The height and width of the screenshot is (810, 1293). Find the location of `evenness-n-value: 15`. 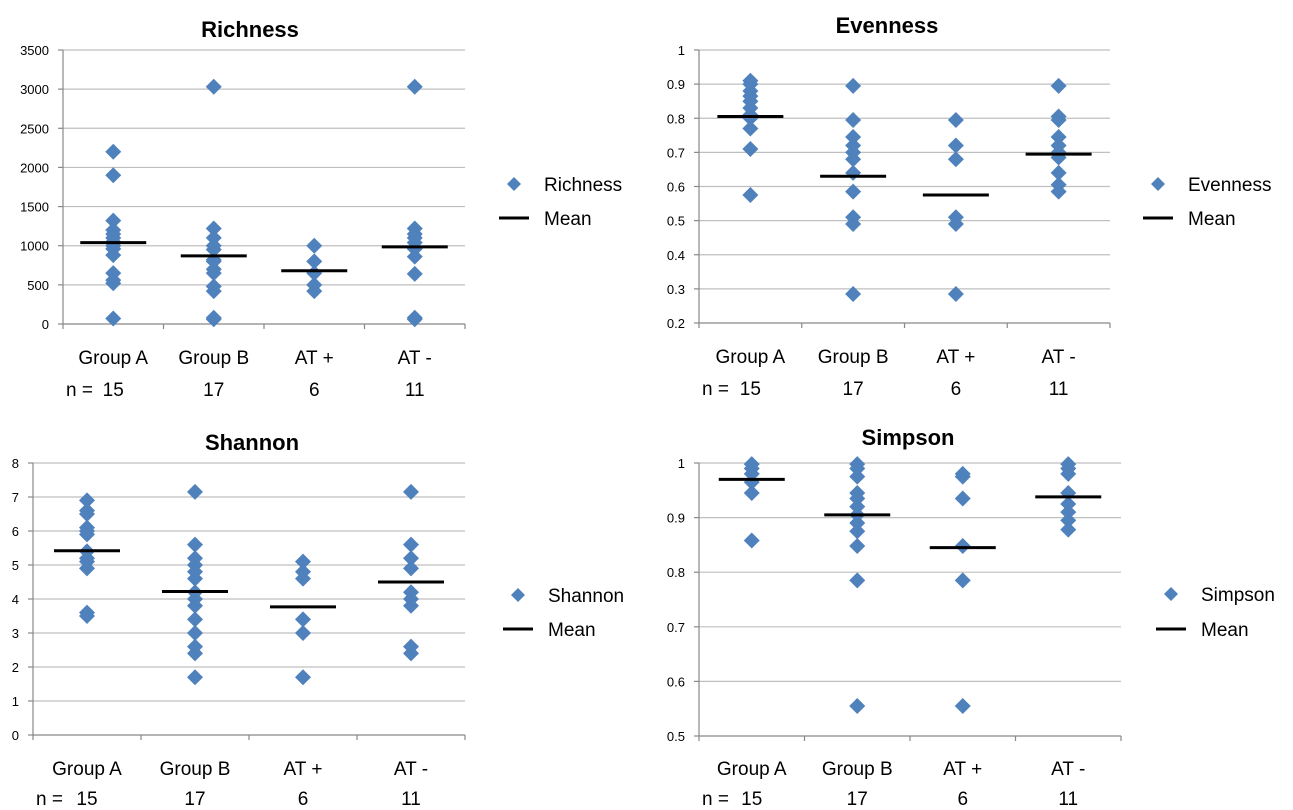

evenness-n-value: 15 is located at coordinates (750, 389).